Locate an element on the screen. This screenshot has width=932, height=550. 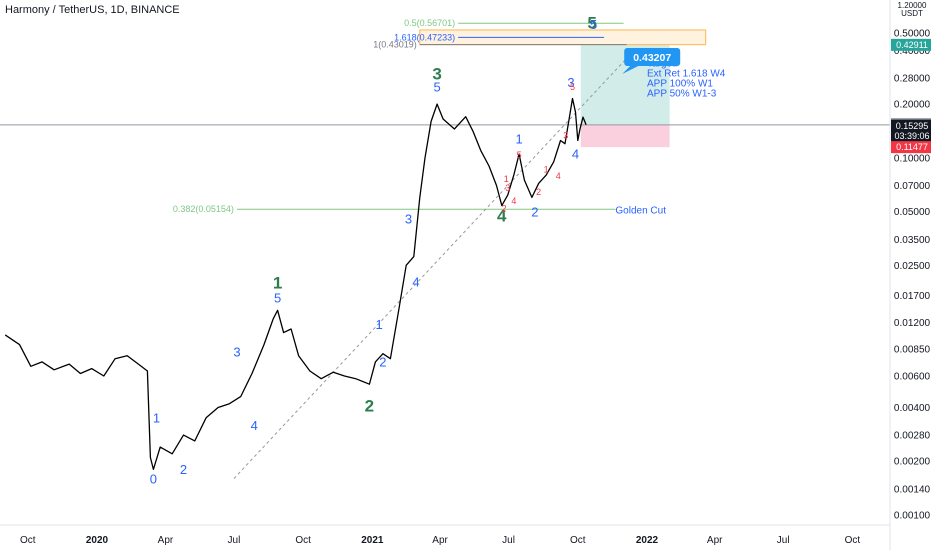
target-annotation-line: APP 50% W1-3 is located at coordinates (682, 93).